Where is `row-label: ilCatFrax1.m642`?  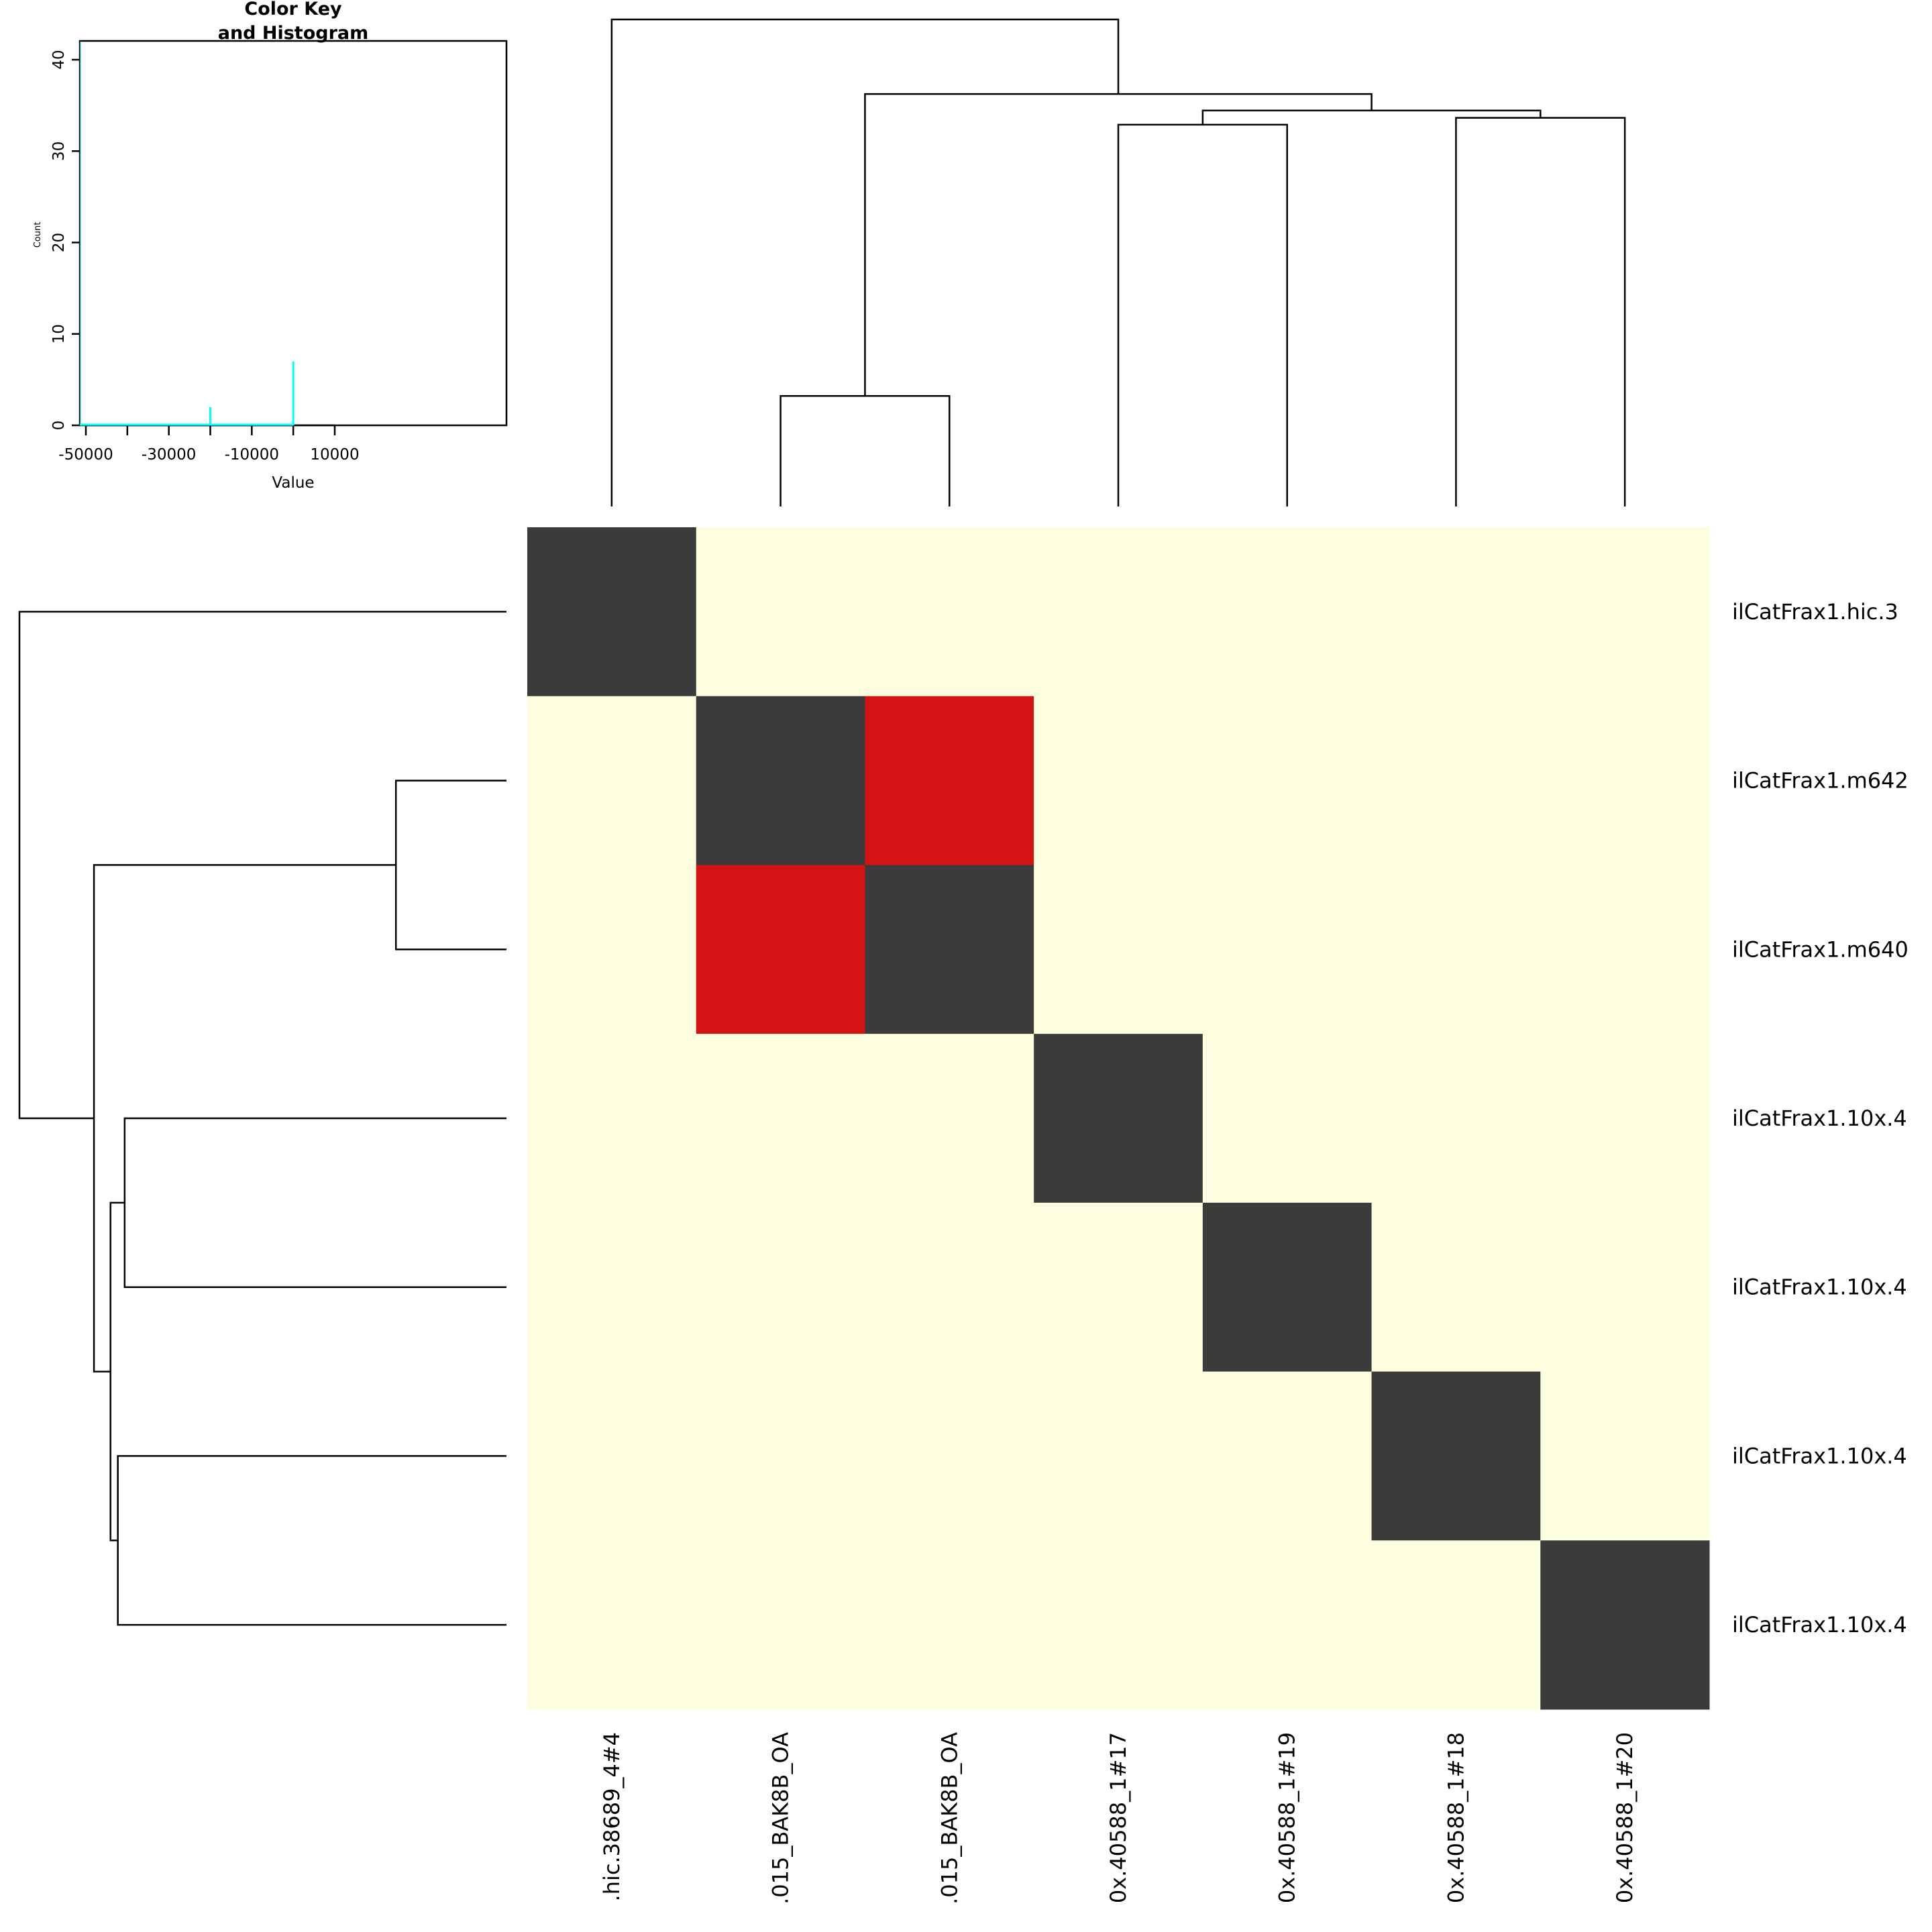 row-label: ilCatFrax1.m642 is located at coordinates (1820, 781).